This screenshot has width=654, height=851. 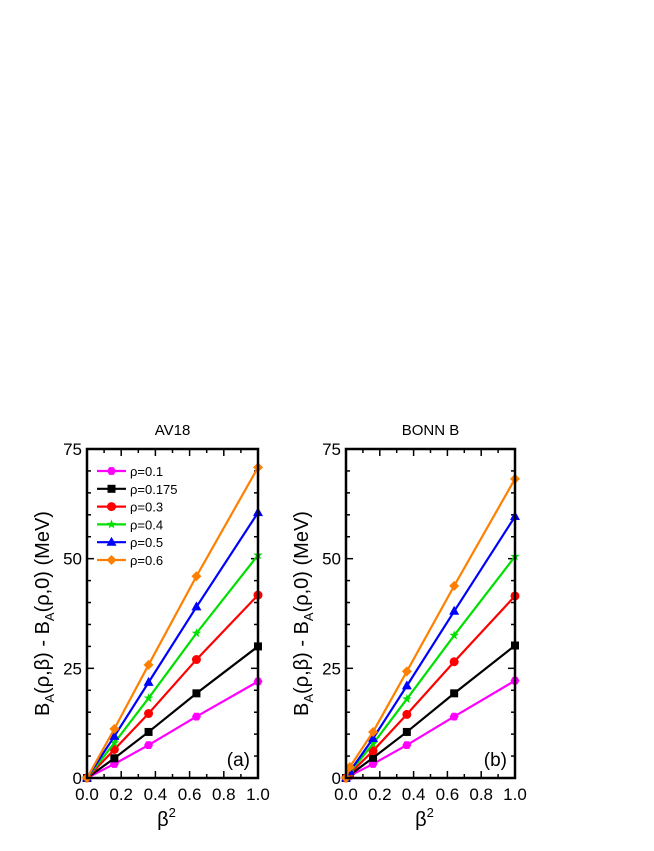 What do you see at coordinates (146, 524) in the screenshot?
I see `legend-label: ρ=0.4` at bounding box center [146, 524].